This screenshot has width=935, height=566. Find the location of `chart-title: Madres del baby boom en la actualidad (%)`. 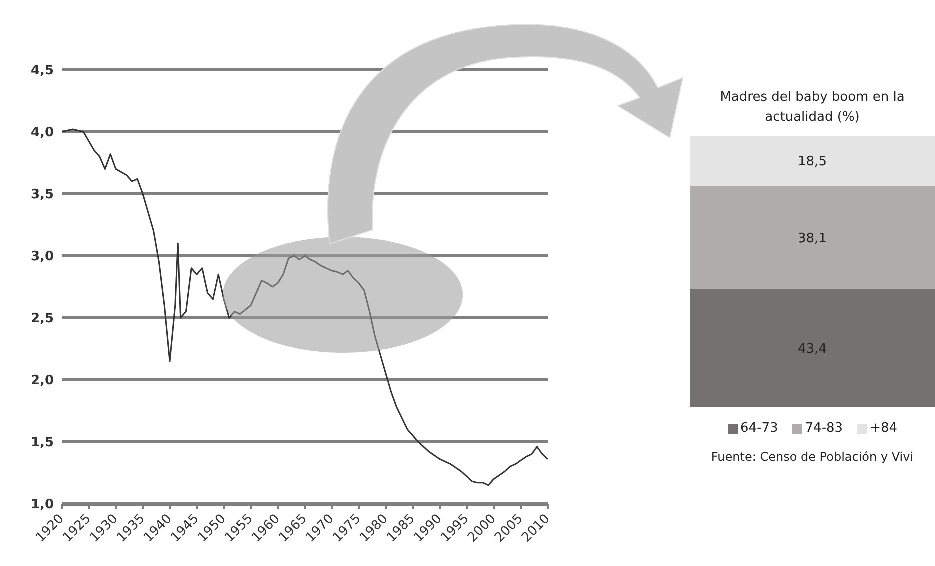

chart-title: Madres del baby boom en la actualidad (%) is located at coordinates (812, 108).